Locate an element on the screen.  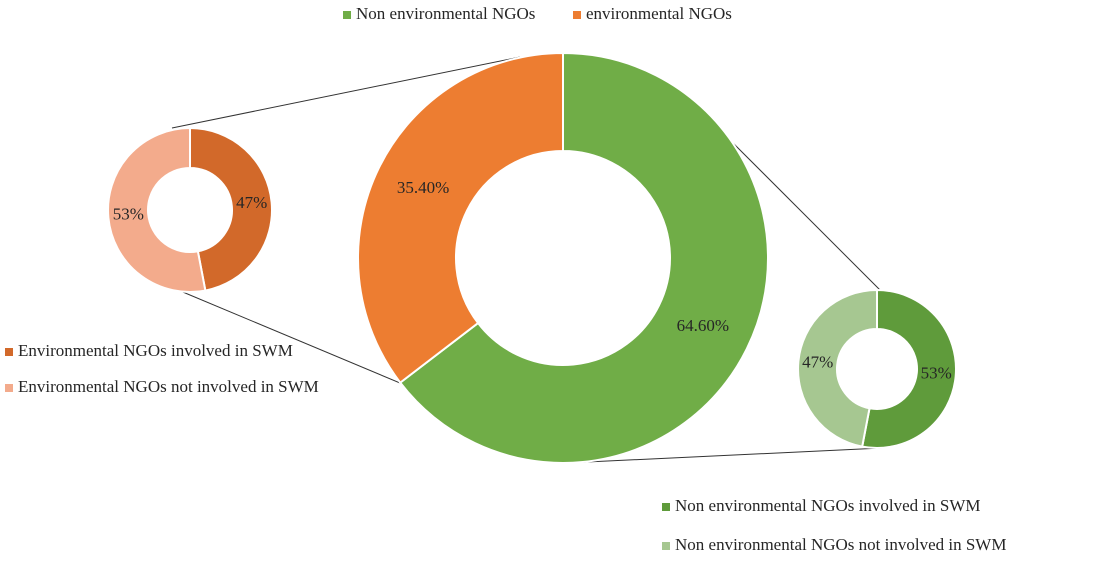
data-label: 35.40% is located at coordinates (423, 187).